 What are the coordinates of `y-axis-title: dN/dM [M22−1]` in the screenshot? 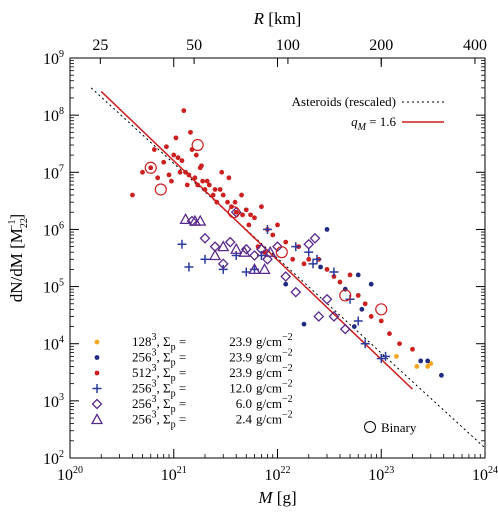 It's located at (18, 258).